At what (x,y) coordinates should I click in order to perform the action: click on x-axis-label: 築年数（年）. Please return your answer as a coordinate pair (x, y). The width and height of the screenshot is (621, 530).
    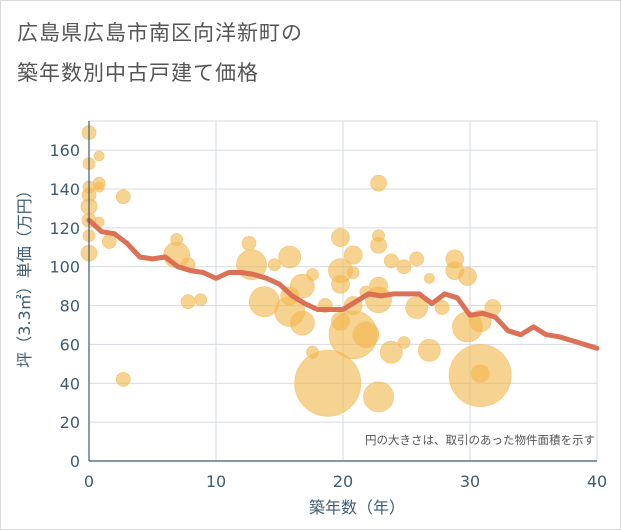
    Looking at the image, I should click on (357, 507).